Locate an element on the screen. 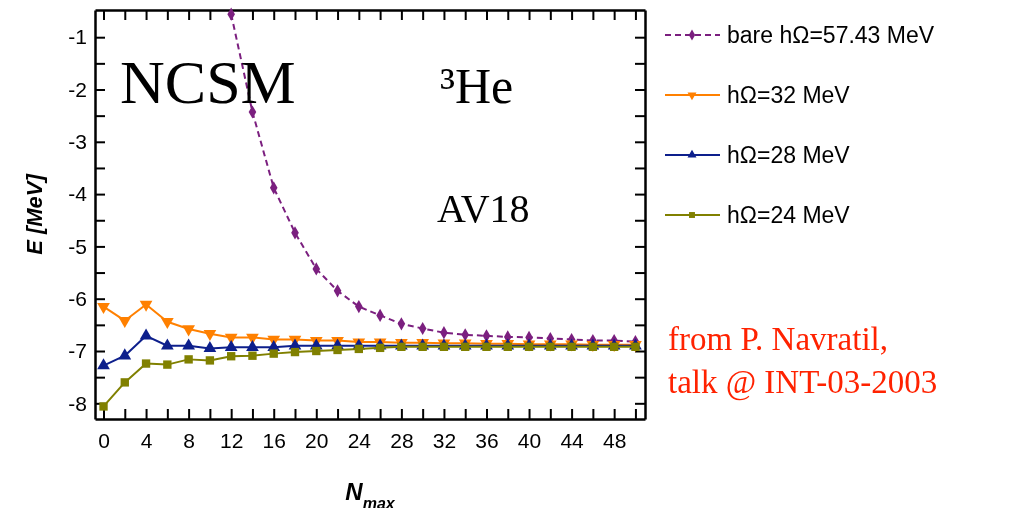 This screenshot has height=508, width=1034. y-tick-label: -4 is located at coordinates (78, 194).